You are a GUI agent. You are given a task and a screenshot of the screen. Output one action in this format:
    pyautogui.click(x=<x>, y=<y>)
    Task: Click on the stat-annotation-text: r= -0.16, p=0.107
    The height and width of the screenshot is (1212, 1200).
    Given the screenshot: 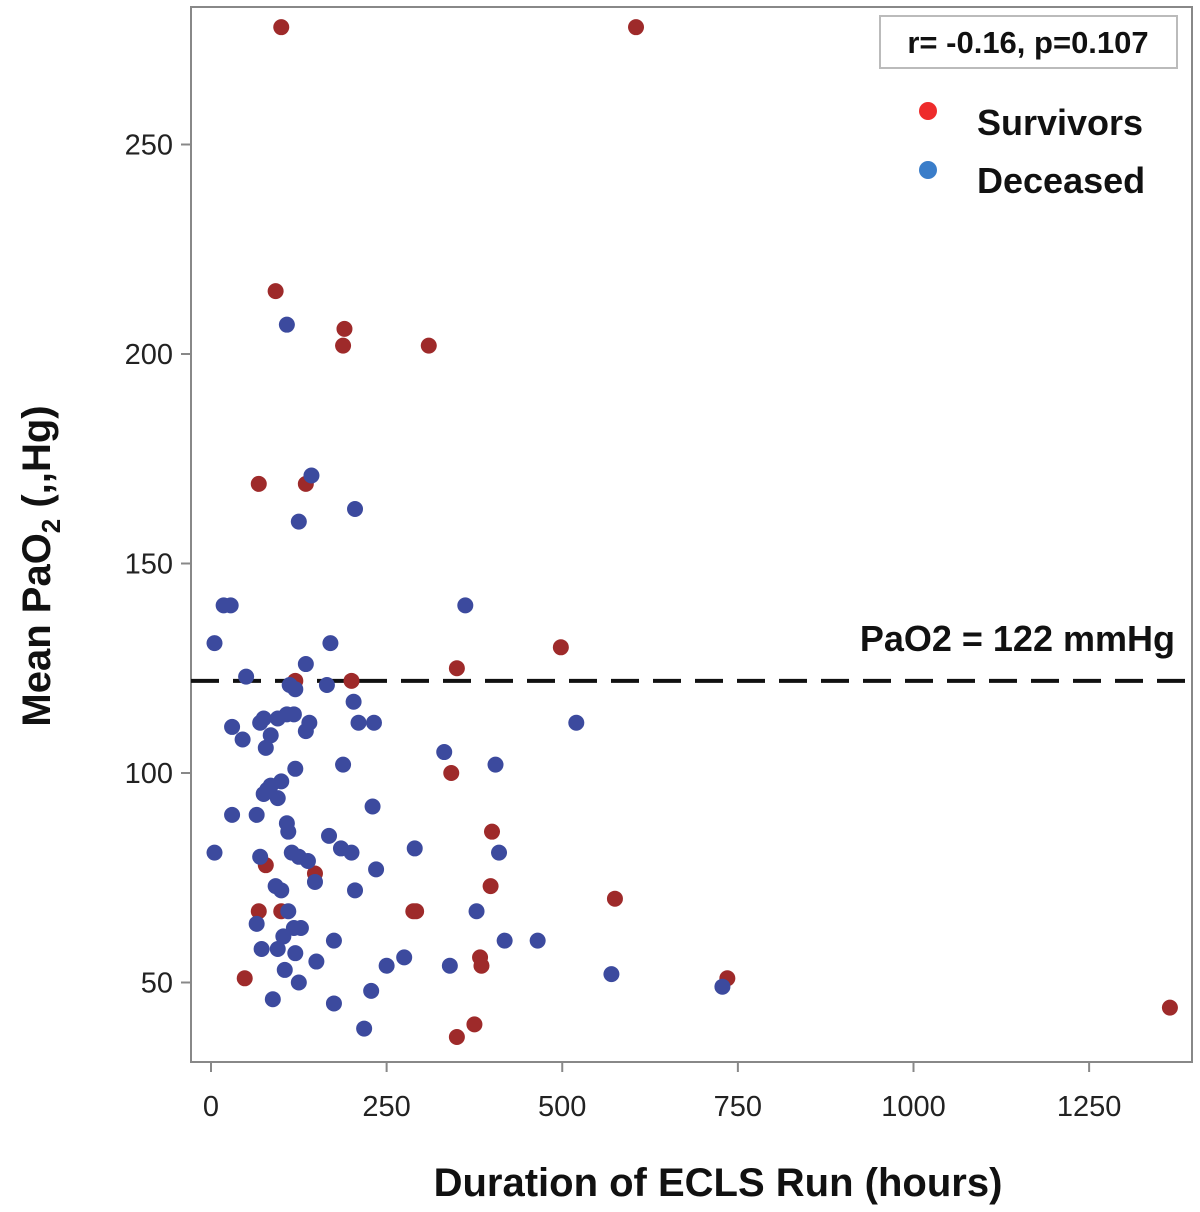 What is the action you would take?
    pyautogui.click(x=1027, y=42)
    